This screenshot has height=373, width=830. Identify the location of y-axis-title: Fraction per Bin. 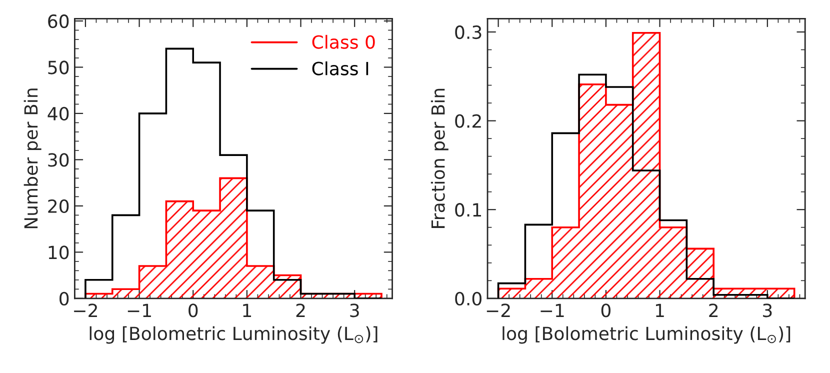
(439, 158).